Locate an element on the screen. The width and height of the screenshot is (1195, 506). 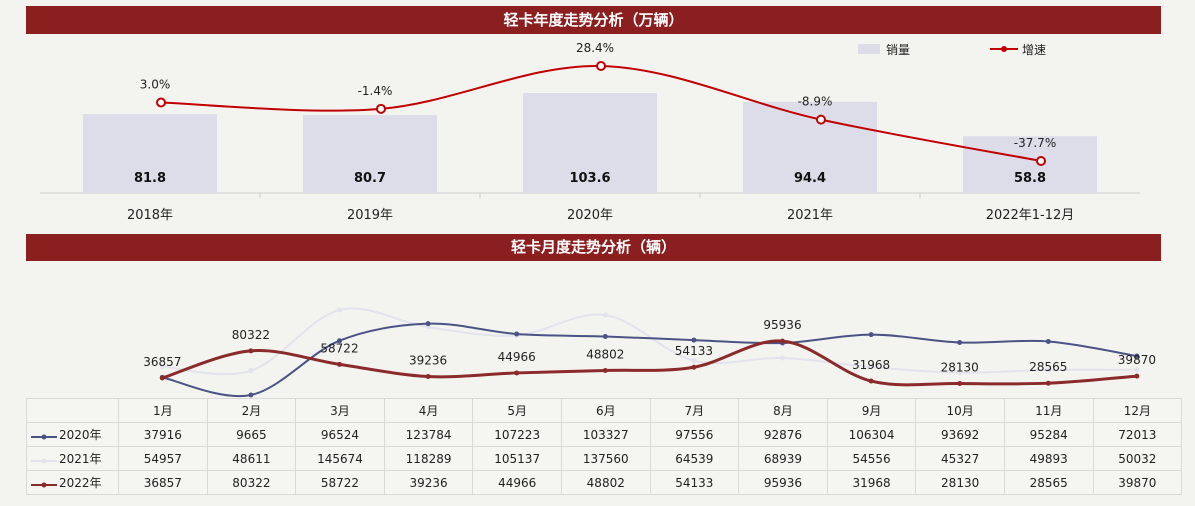
table-value-cell: 93692 is located at coordinates (960, 434).